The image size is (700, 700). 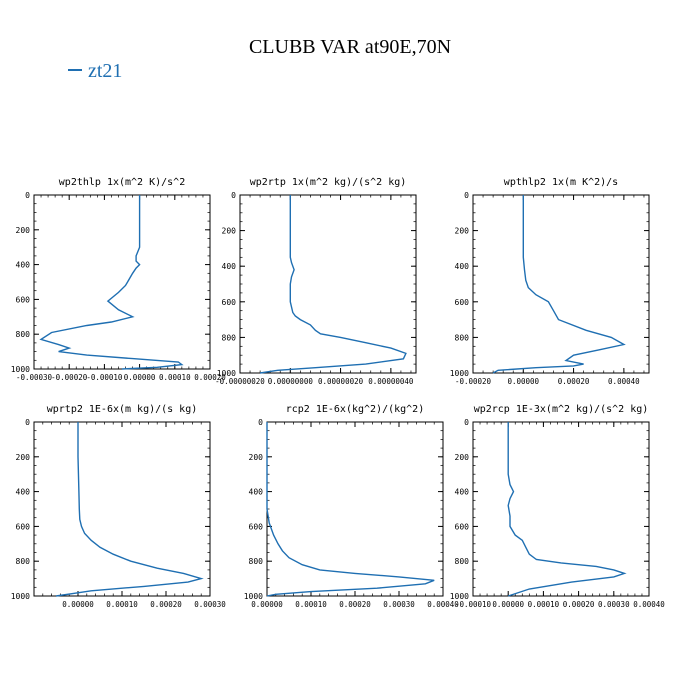 I want to click on chart-5-title: rcp2 1E-6x(kg^2)/(kg^2), so click(x=355, y=409).